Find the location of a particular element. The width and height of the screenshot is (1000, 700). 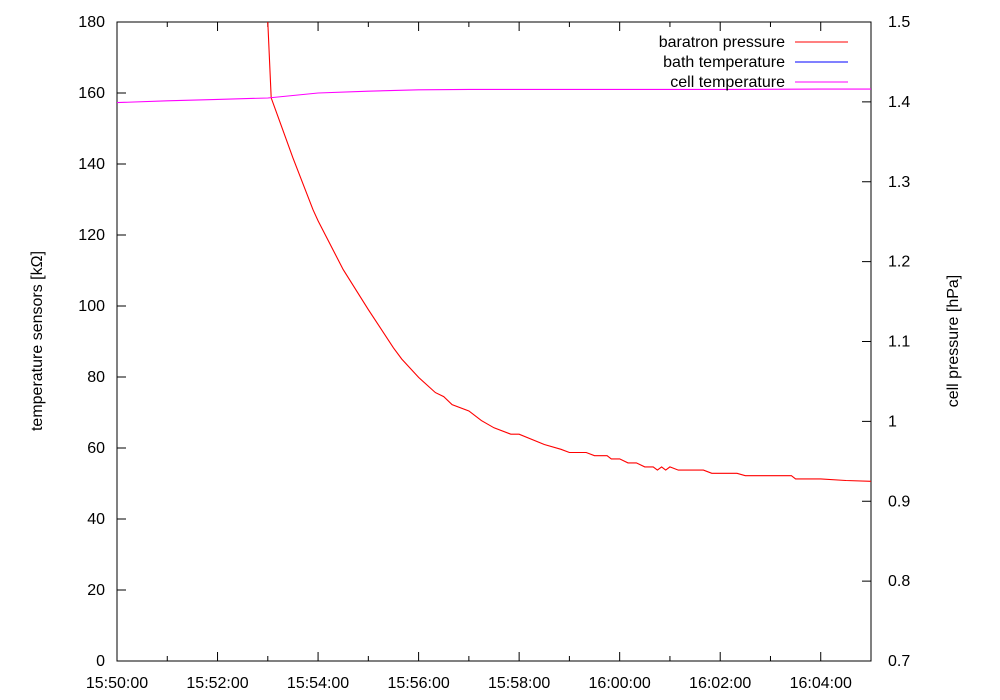

x-tick-label: 16:02:00 is located at coordinates (720, 683).